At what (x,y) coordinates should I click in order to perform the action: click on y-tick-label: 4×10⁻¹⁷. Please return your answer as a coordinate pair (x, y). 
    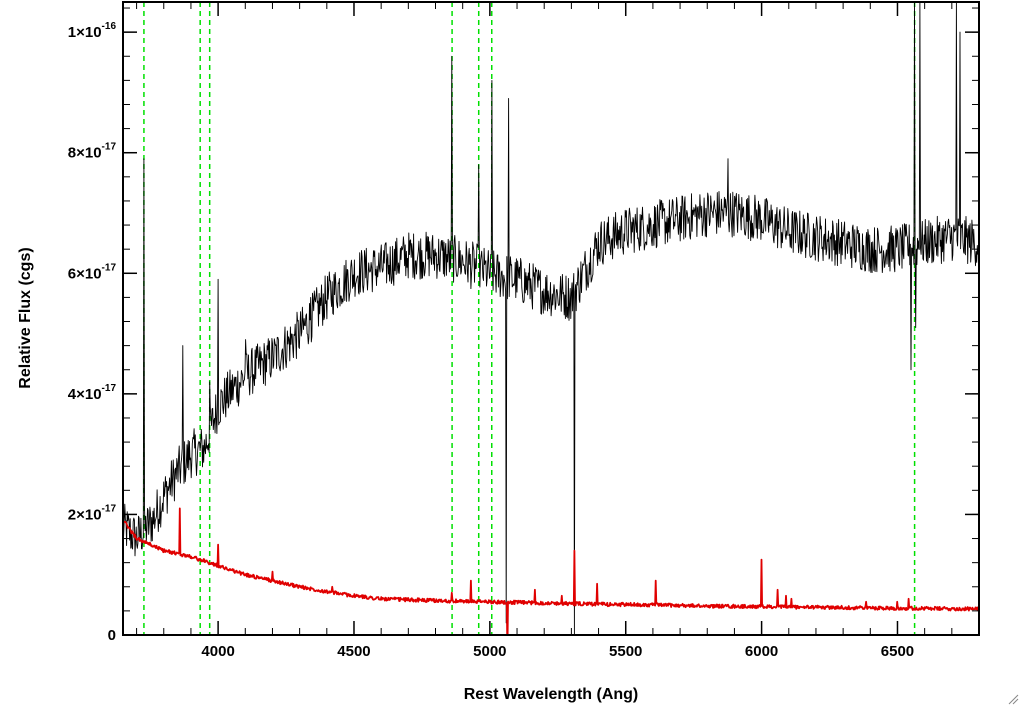
    Looking at the image, I should click on (92, 393).